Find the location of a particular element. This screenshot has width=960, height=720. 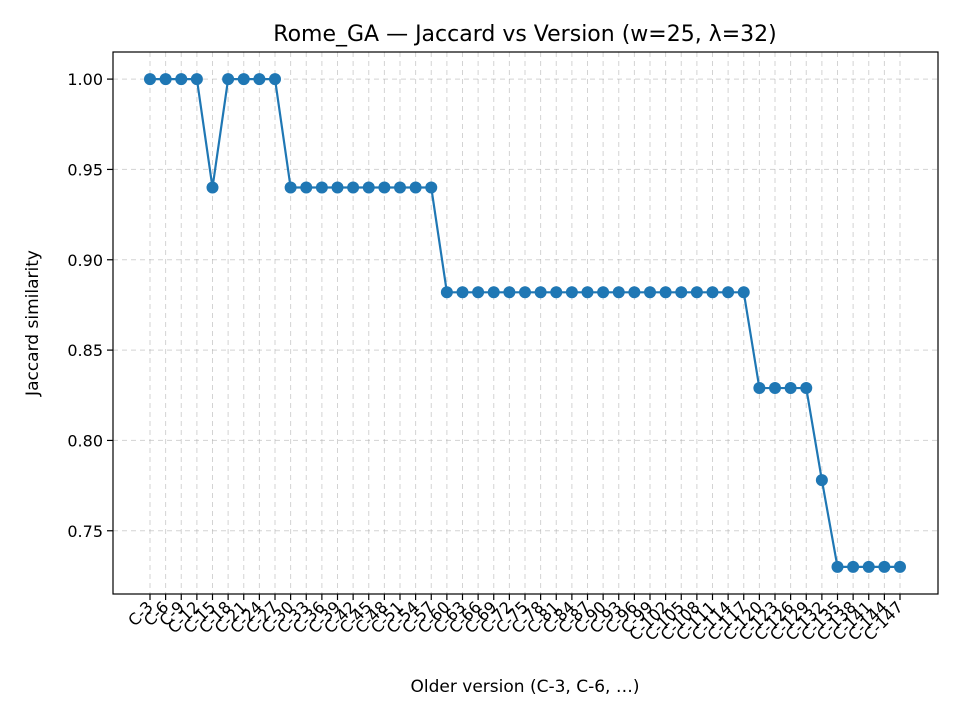

y-axis: 0.75 0.80 0.85 0.90 0.95 1.00 is located at coordinates (90, 305).